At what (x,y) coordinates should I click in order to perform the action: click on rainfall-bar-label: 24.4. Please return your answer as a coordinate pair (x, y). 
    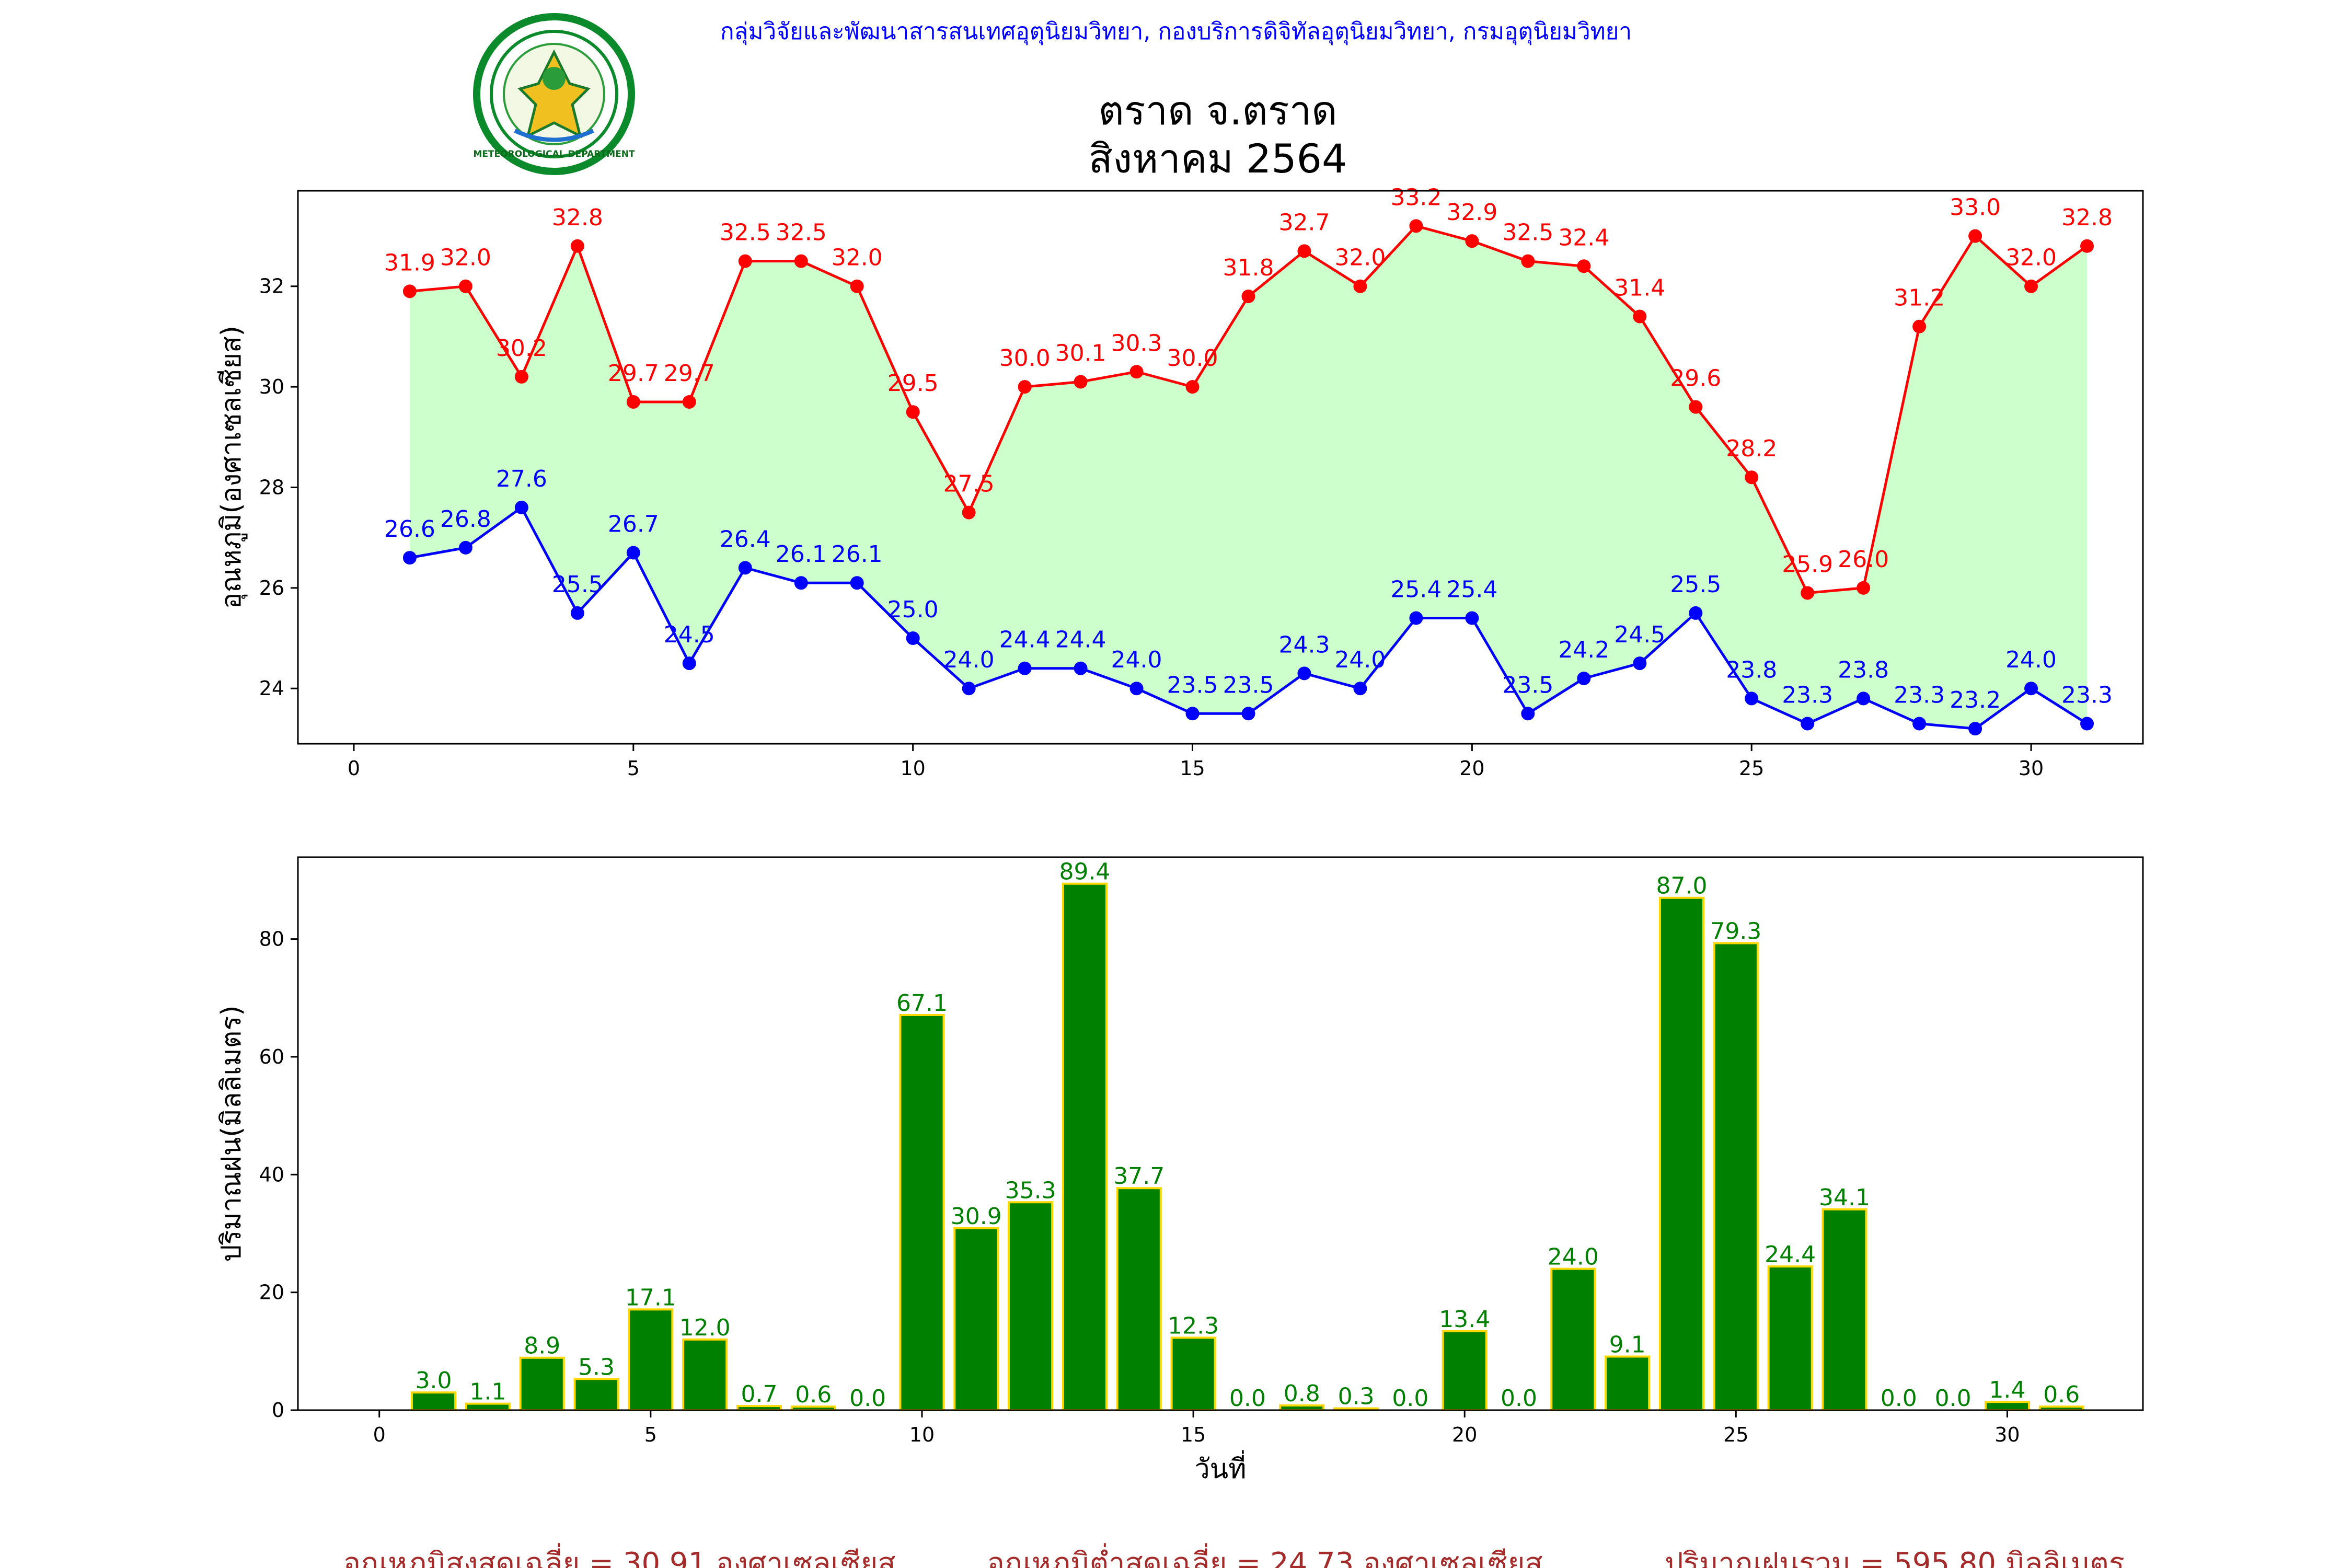
    Looking at the image, I should click on (1790, 1254).